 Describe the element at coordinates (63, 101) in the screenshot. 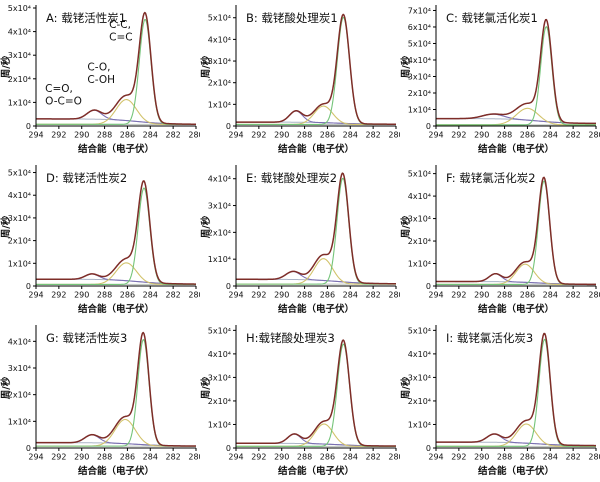

I see `peak-annotation: O-C=O` at that location.